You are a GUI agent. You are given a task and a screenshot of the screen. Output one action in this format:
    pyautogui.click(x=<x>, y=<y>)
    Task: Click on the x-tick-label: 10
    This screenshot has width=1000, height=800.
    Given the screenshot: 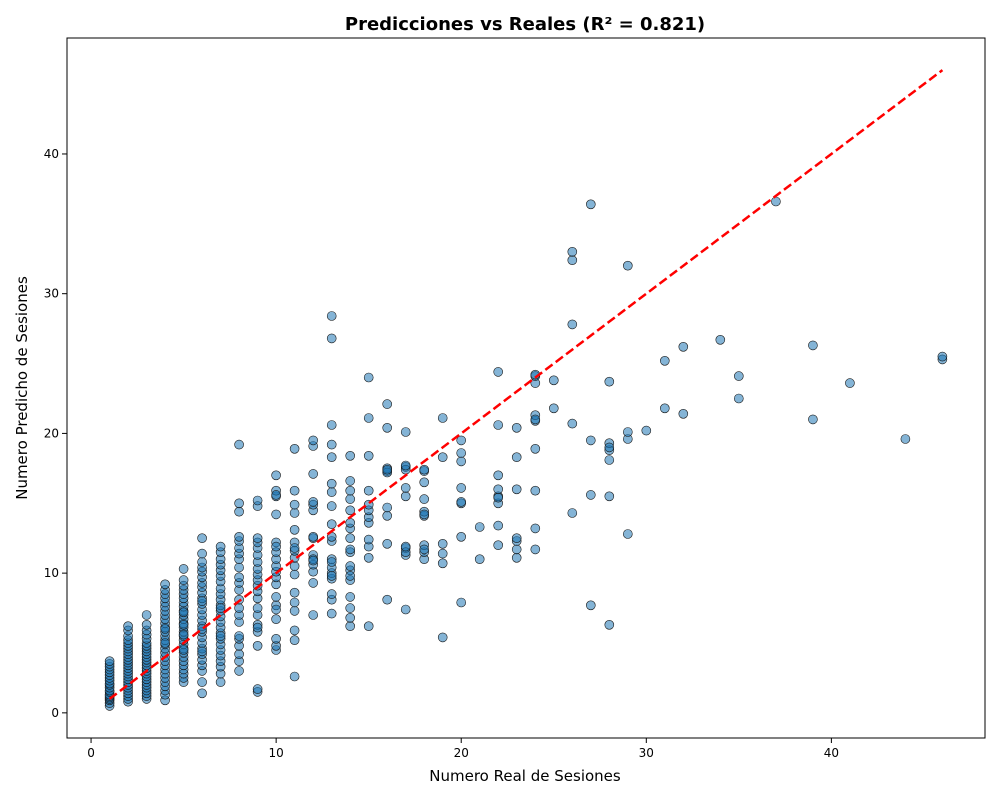 What is the action you would take?
    pyautogui.click(x=276, y=753)
    